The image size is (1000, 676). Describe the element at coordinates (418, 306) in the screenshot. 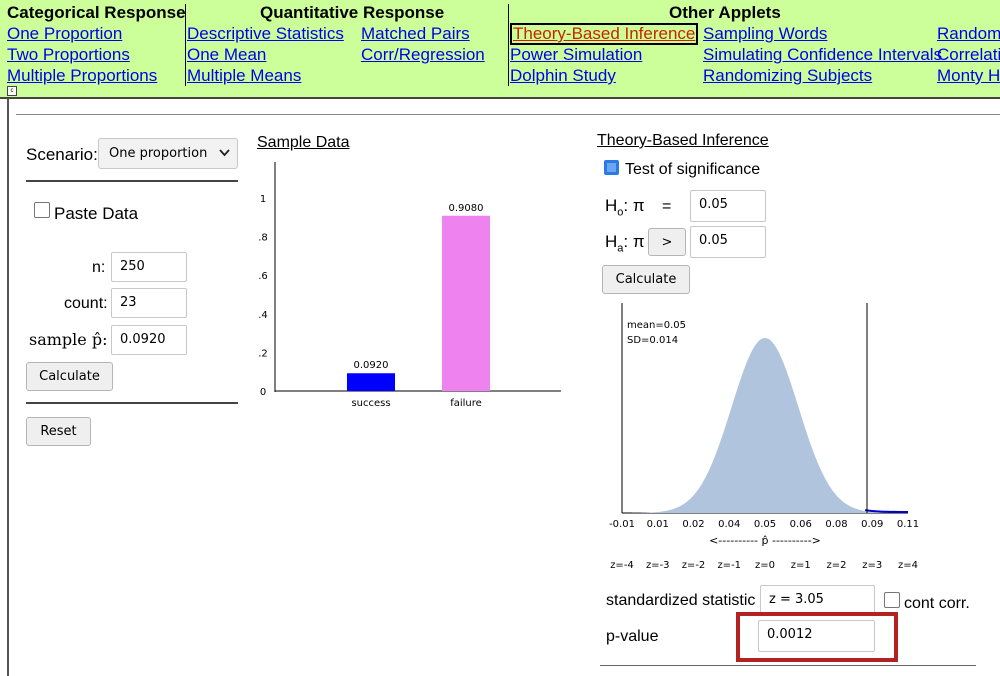

I see `bars: 0.0920 success 0.9080 failure` at that location.